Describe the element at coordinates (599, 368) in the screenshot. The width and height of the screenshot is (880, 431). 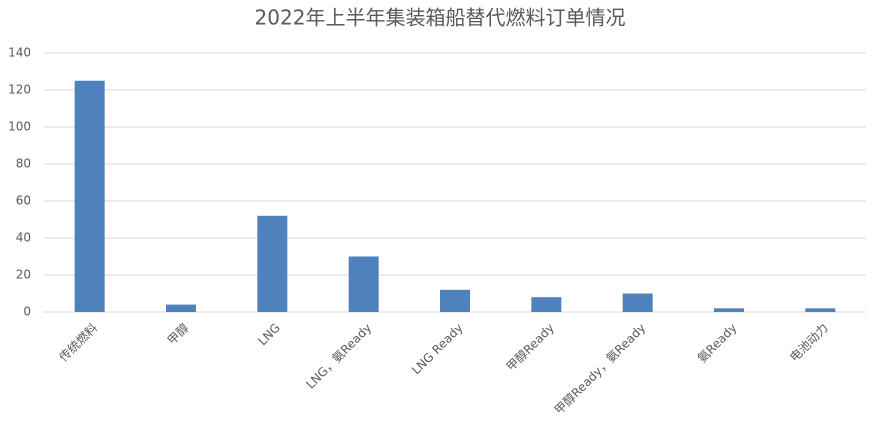
I see `x-tick-label: 甲醇Ready，氨Ready` at that location.